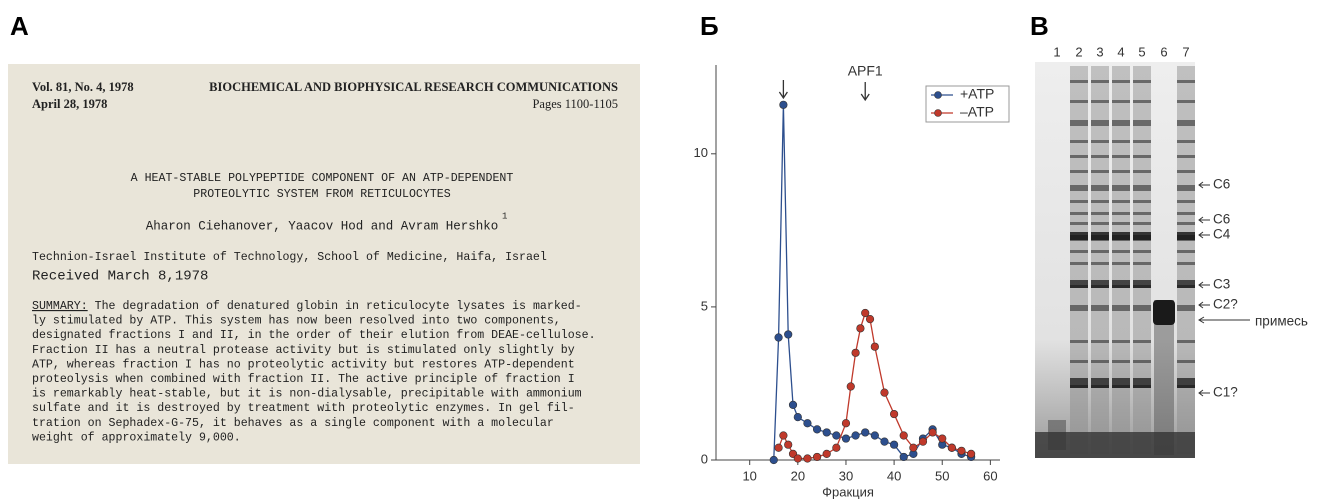 The height and width of the screenshot is (504, 1327). What do you see at coordinates (120, 277) in the screenshot?
I see `received: Received March 8,1978` at bounding box center [120, 277].